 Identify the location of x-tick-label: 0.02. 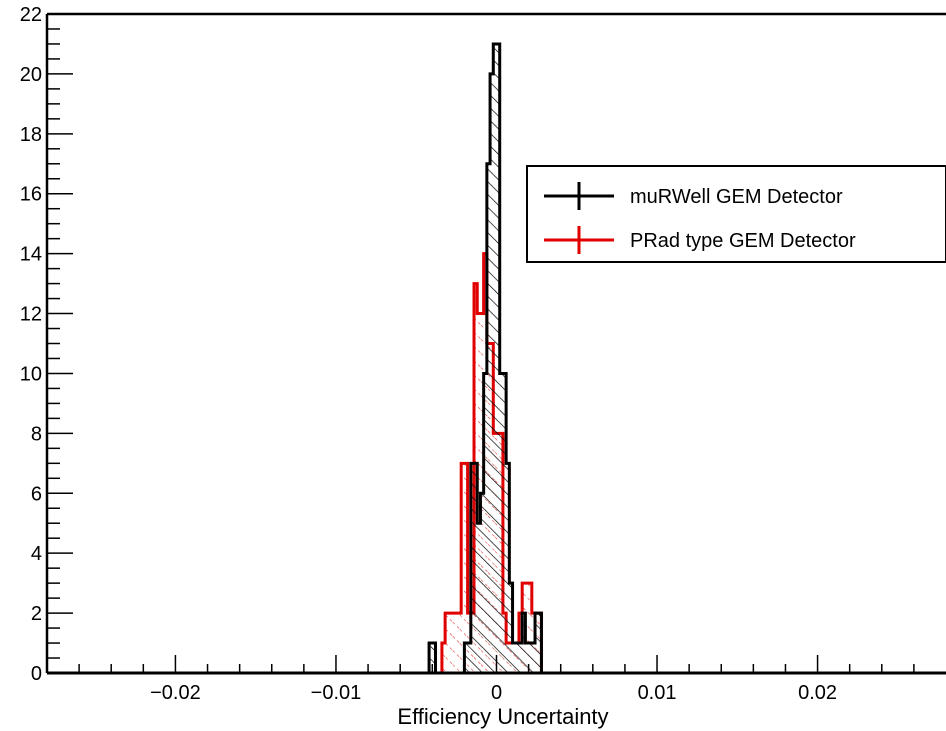
(817, 693).